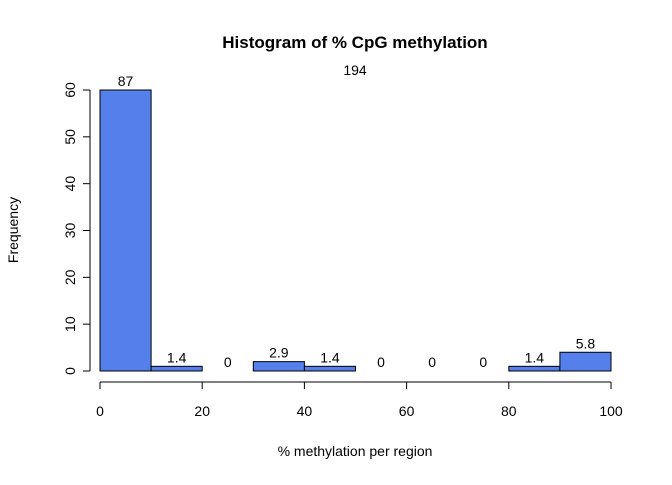 The height and width of the screenshot is (485, 672). Describe the element at coordinates (70, 371) in the screenshot. I see `y-tick-label: 0` at that location.